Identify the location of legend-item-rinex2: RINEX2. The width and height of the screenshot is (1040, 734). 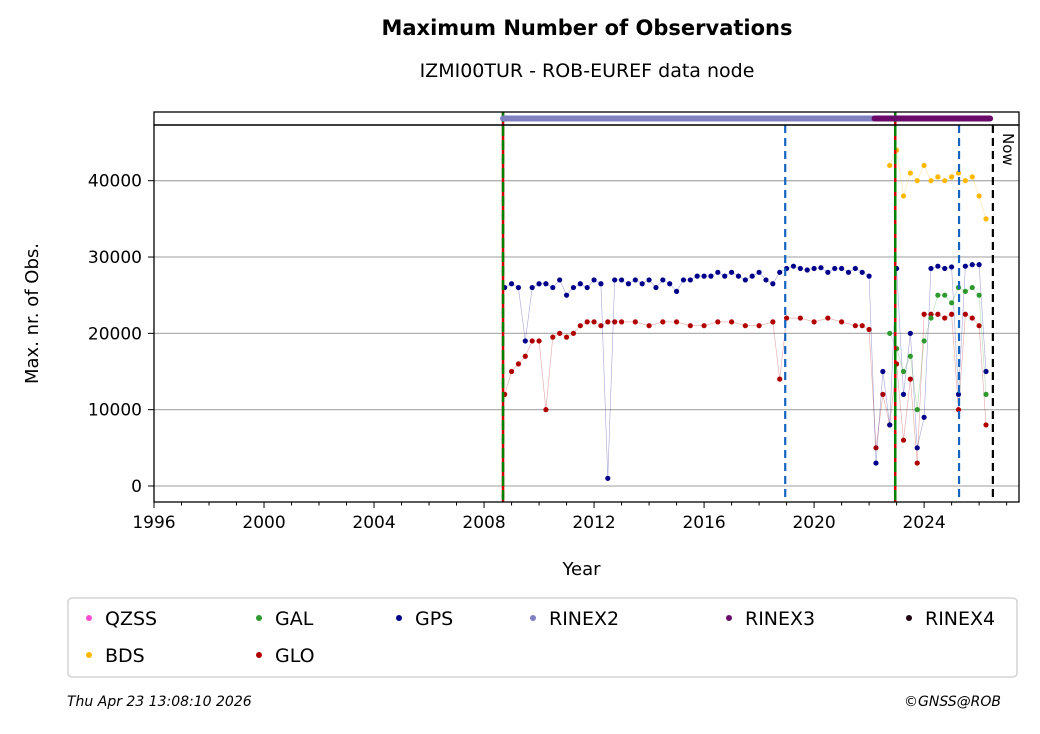
(574, 619).